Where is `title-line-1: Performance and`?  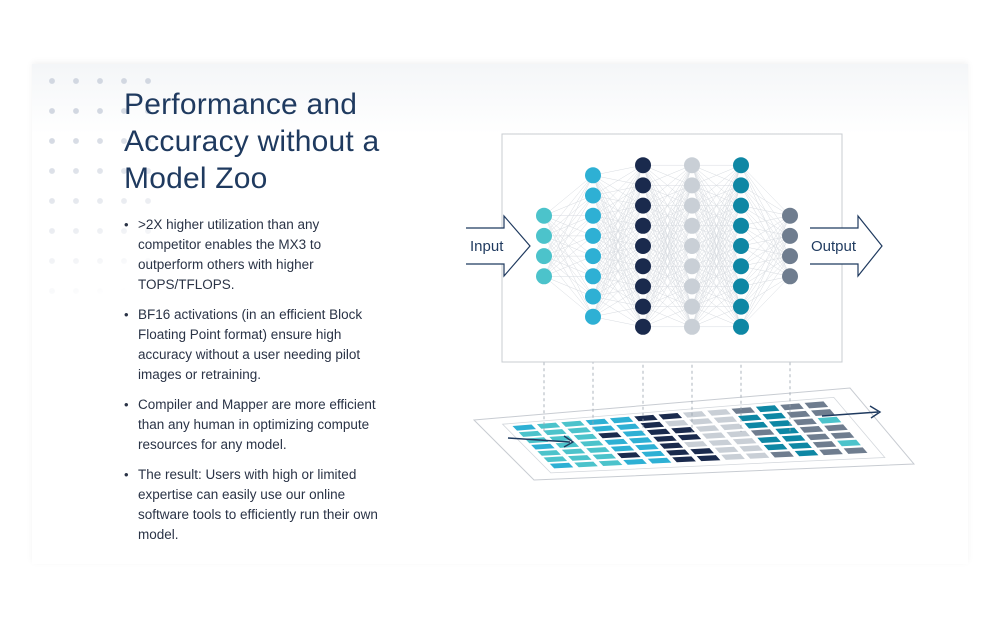 title-line-1: Performance and is located at coordinates (241, 104).